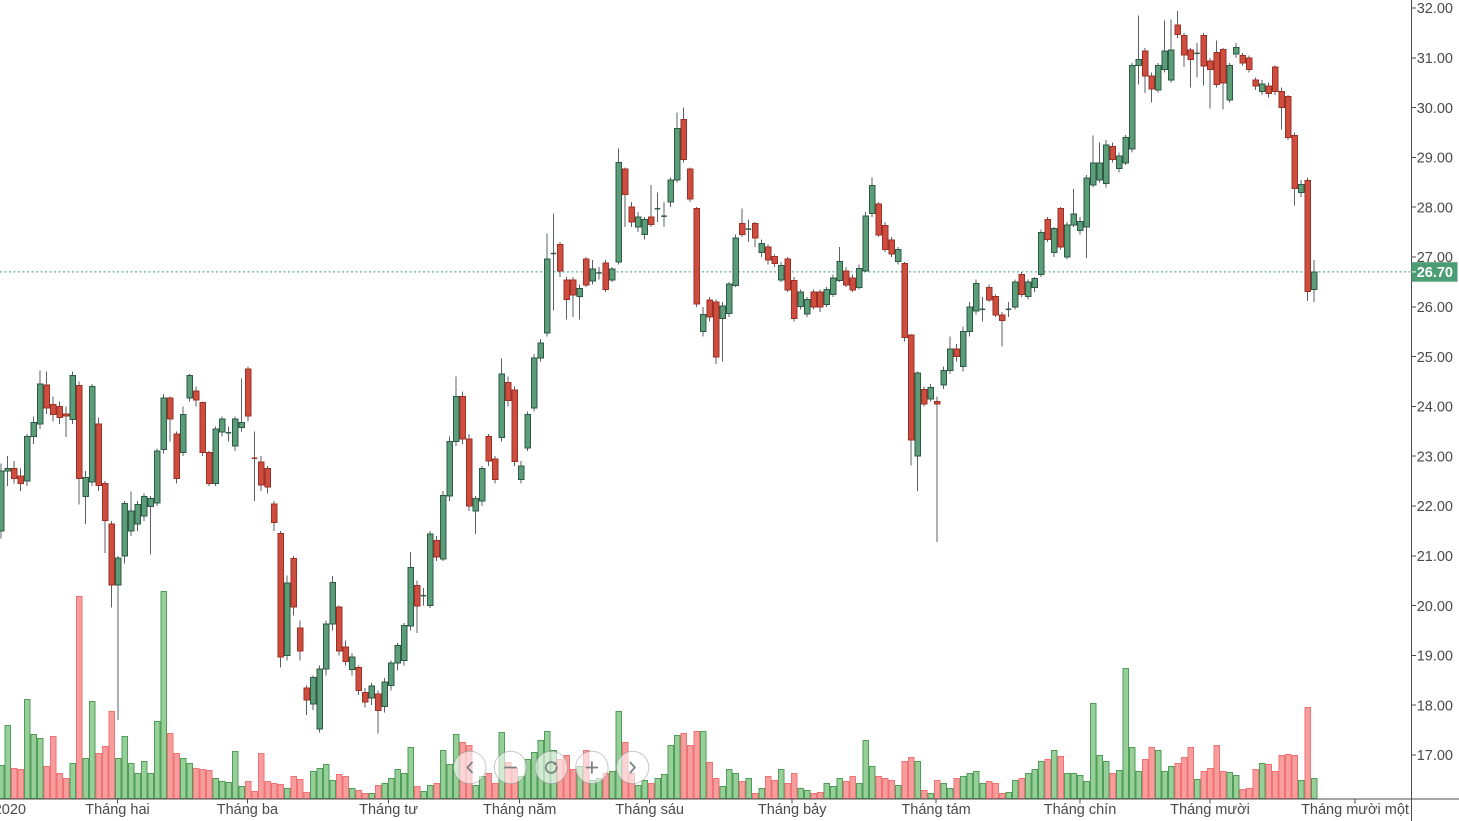 The height and width of the screenshot is (821, 1459). Describe the element at coordinates (1435, 557) in the screenshot. I see `svg-text: 21.00` at that location.